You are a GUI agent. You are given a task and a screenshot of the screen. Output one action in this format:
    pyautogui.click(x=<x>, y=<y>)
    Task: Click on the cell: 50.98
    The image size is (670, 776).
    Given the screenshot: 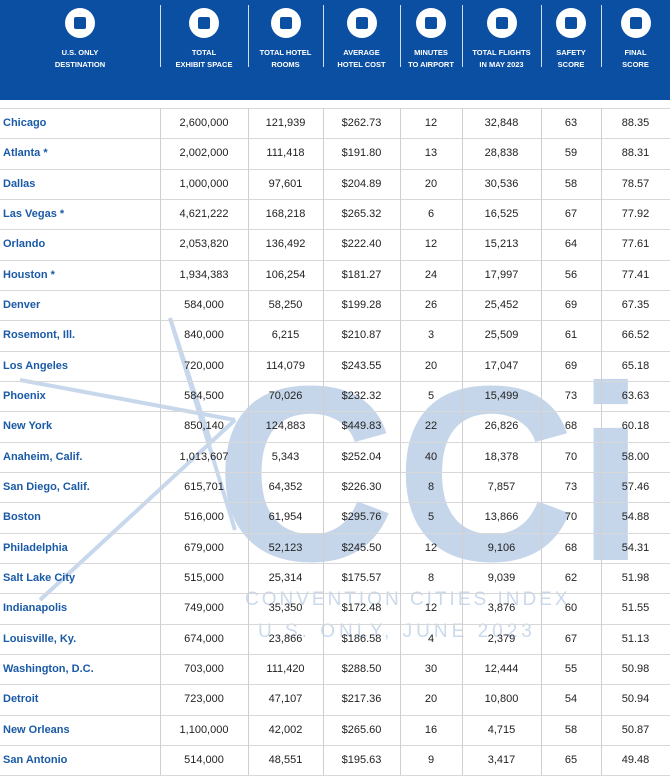 What is the action you would take?
    pyautogui.click(x=635, y=668)
    